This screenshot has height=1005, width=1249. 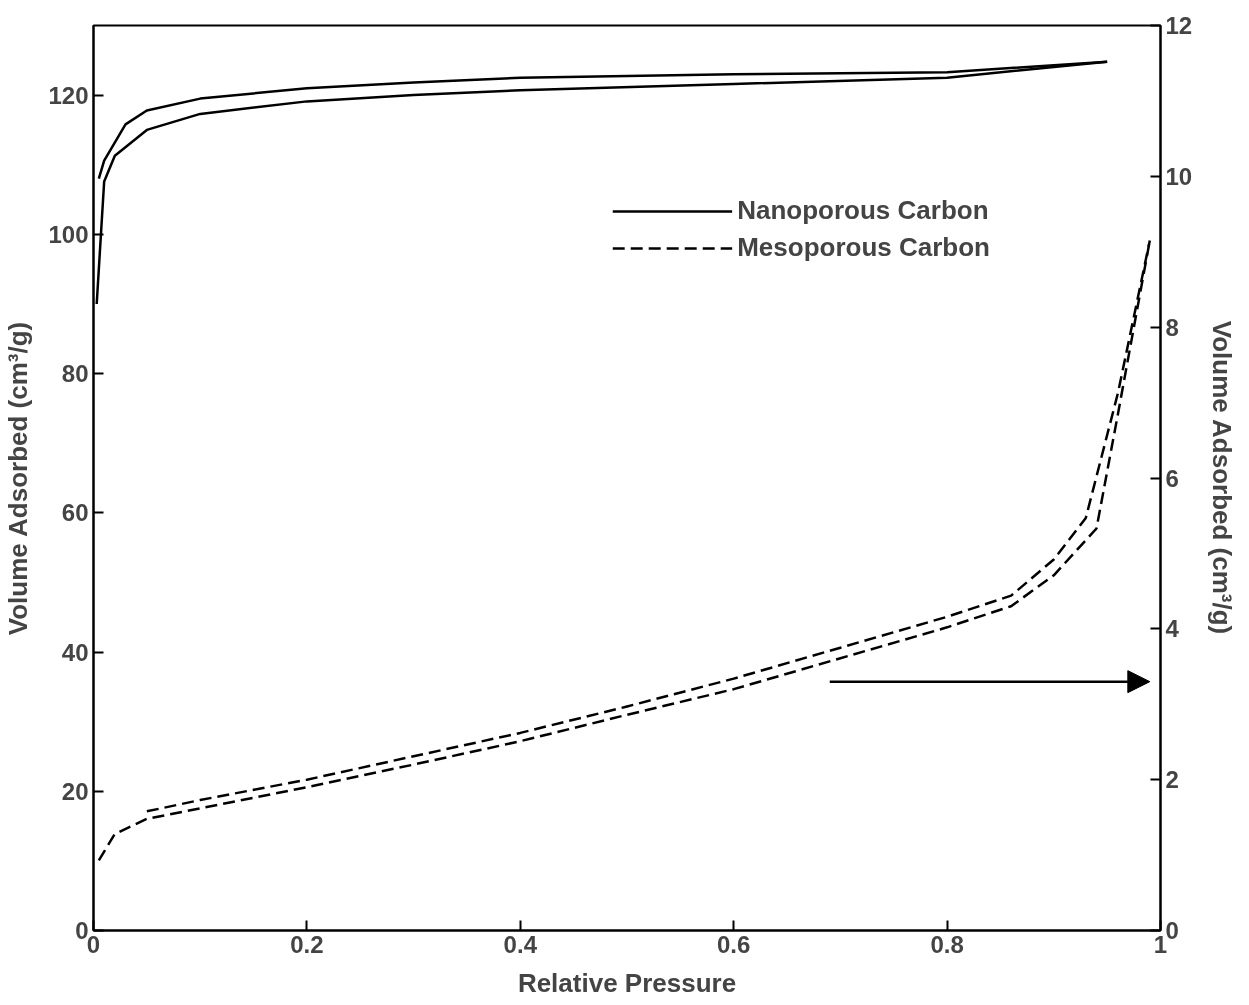 What do you see at coordinates (1179, 25) in the screenshot?
I see `y2-tick-label: 12` at bounding box center [1179, 25].